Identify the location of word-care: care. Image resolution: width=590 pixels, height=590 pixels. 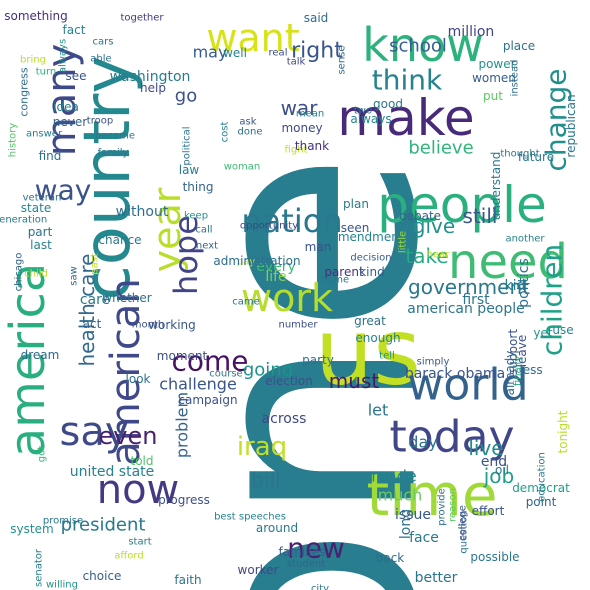
(95, 300).